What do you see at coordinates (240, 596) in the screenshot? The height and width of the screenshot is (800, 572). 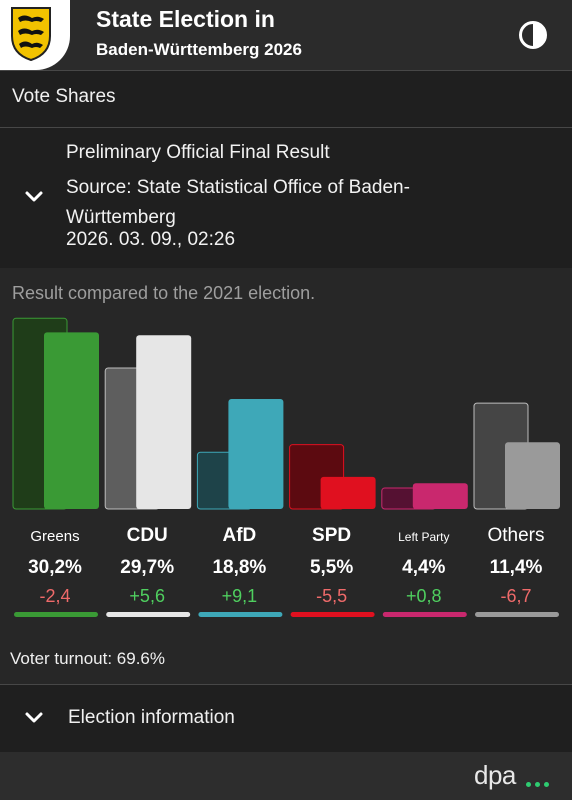 I see `change-label: +9,1` at bounding box center [240, 596].